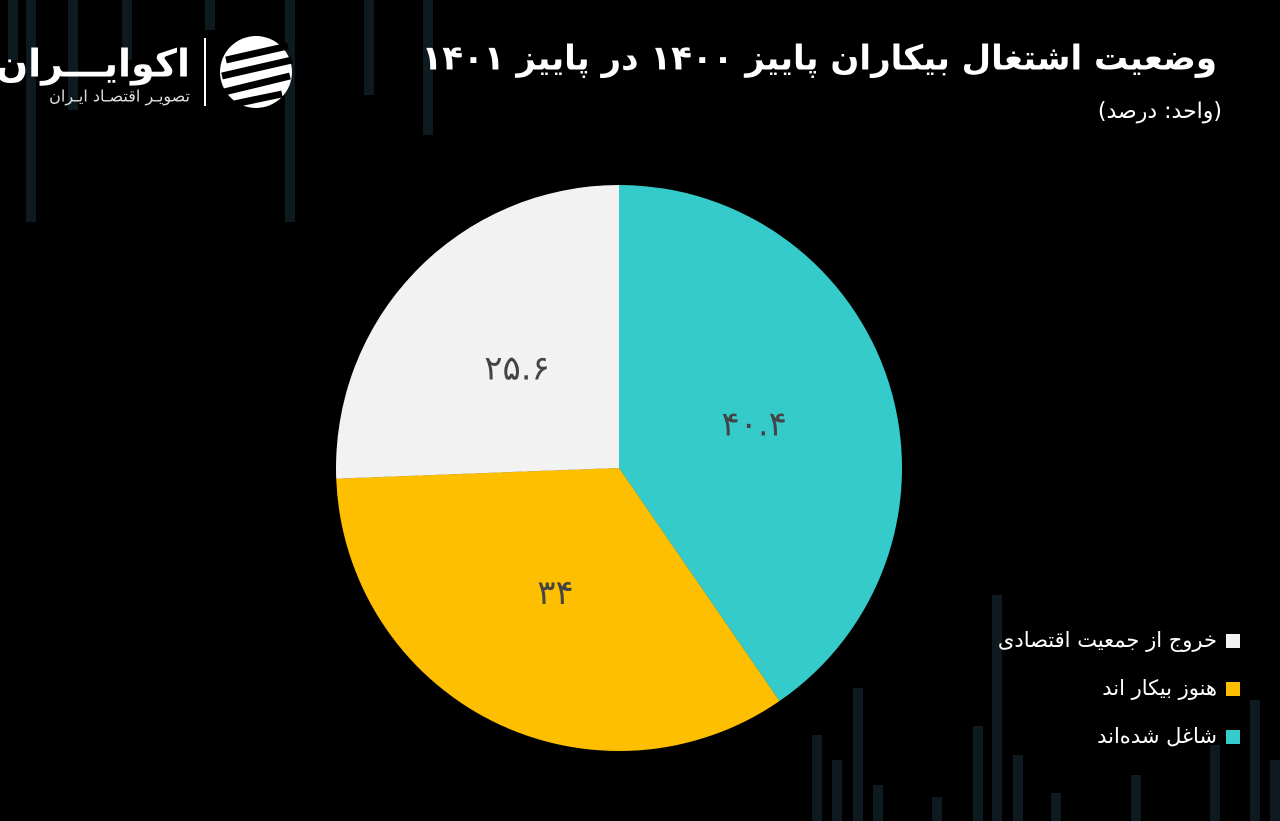  Describe the element at coordinates (517, 368) in the screenshot. I see `data-label: ۲۵.۶` at that location.